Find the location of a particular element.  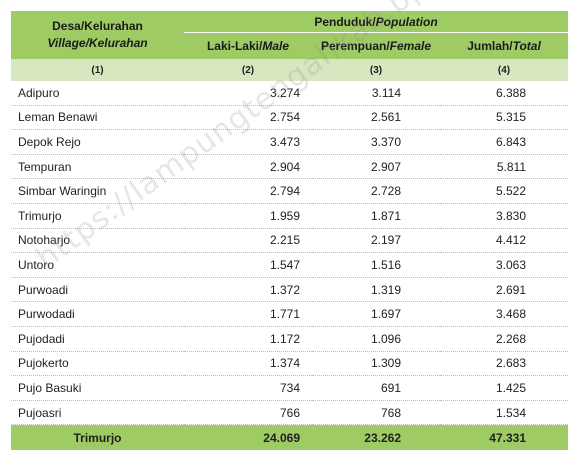

total-male-cell: 24.069 is located at coordinates (248, 438).